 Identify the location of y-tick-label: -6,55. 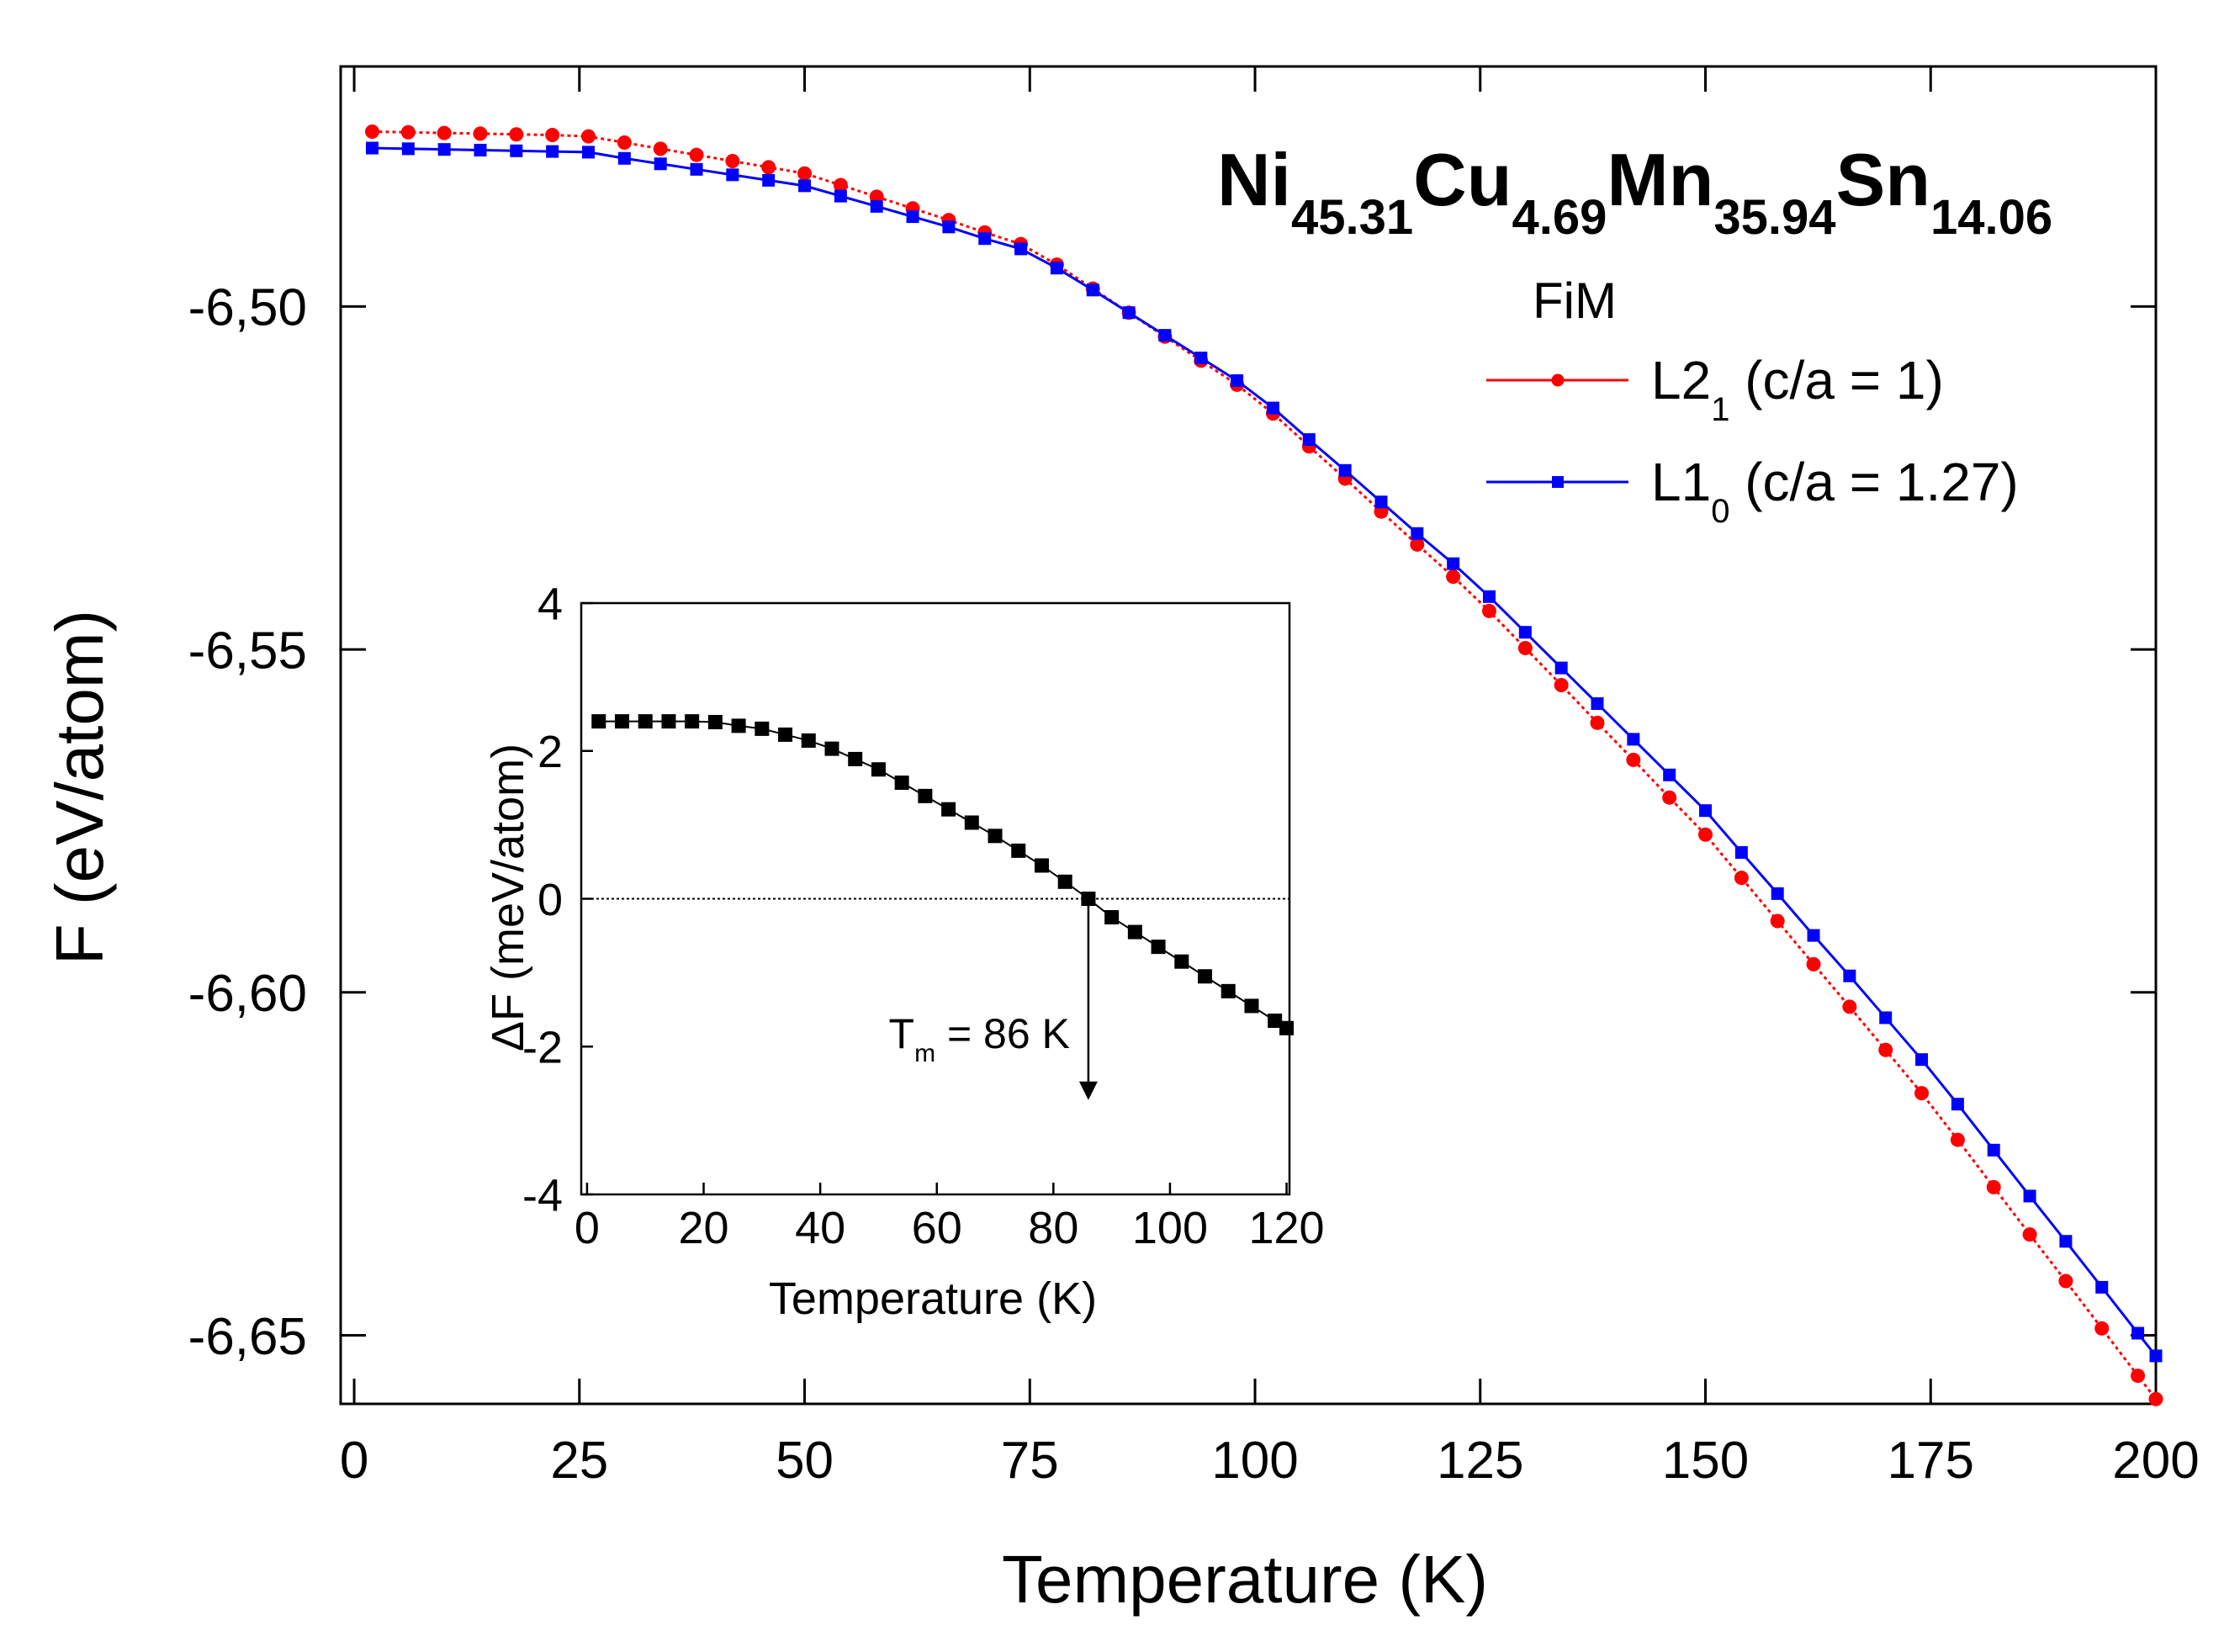
(247, 651).